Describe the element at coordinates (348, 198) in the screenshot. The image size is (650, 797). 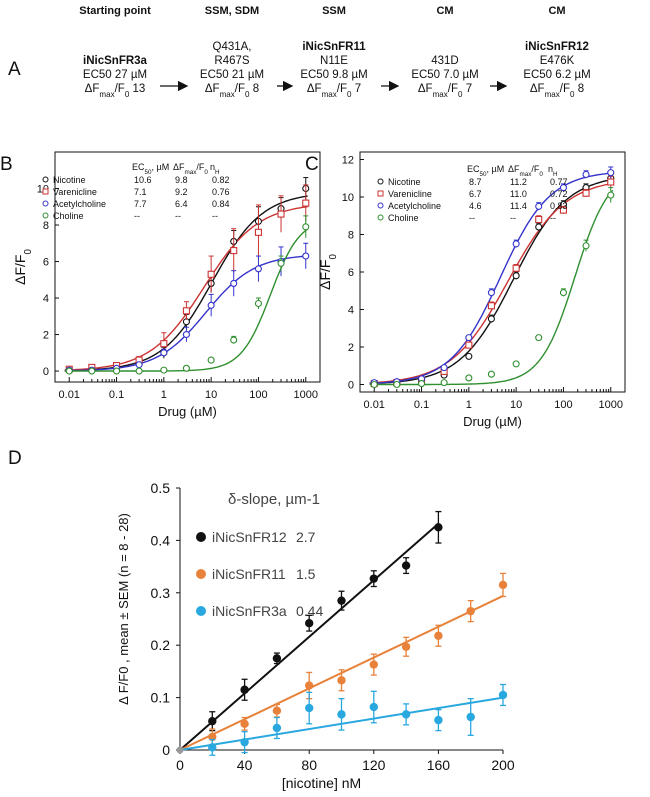
I see `y-tick-label: 10` at that location.